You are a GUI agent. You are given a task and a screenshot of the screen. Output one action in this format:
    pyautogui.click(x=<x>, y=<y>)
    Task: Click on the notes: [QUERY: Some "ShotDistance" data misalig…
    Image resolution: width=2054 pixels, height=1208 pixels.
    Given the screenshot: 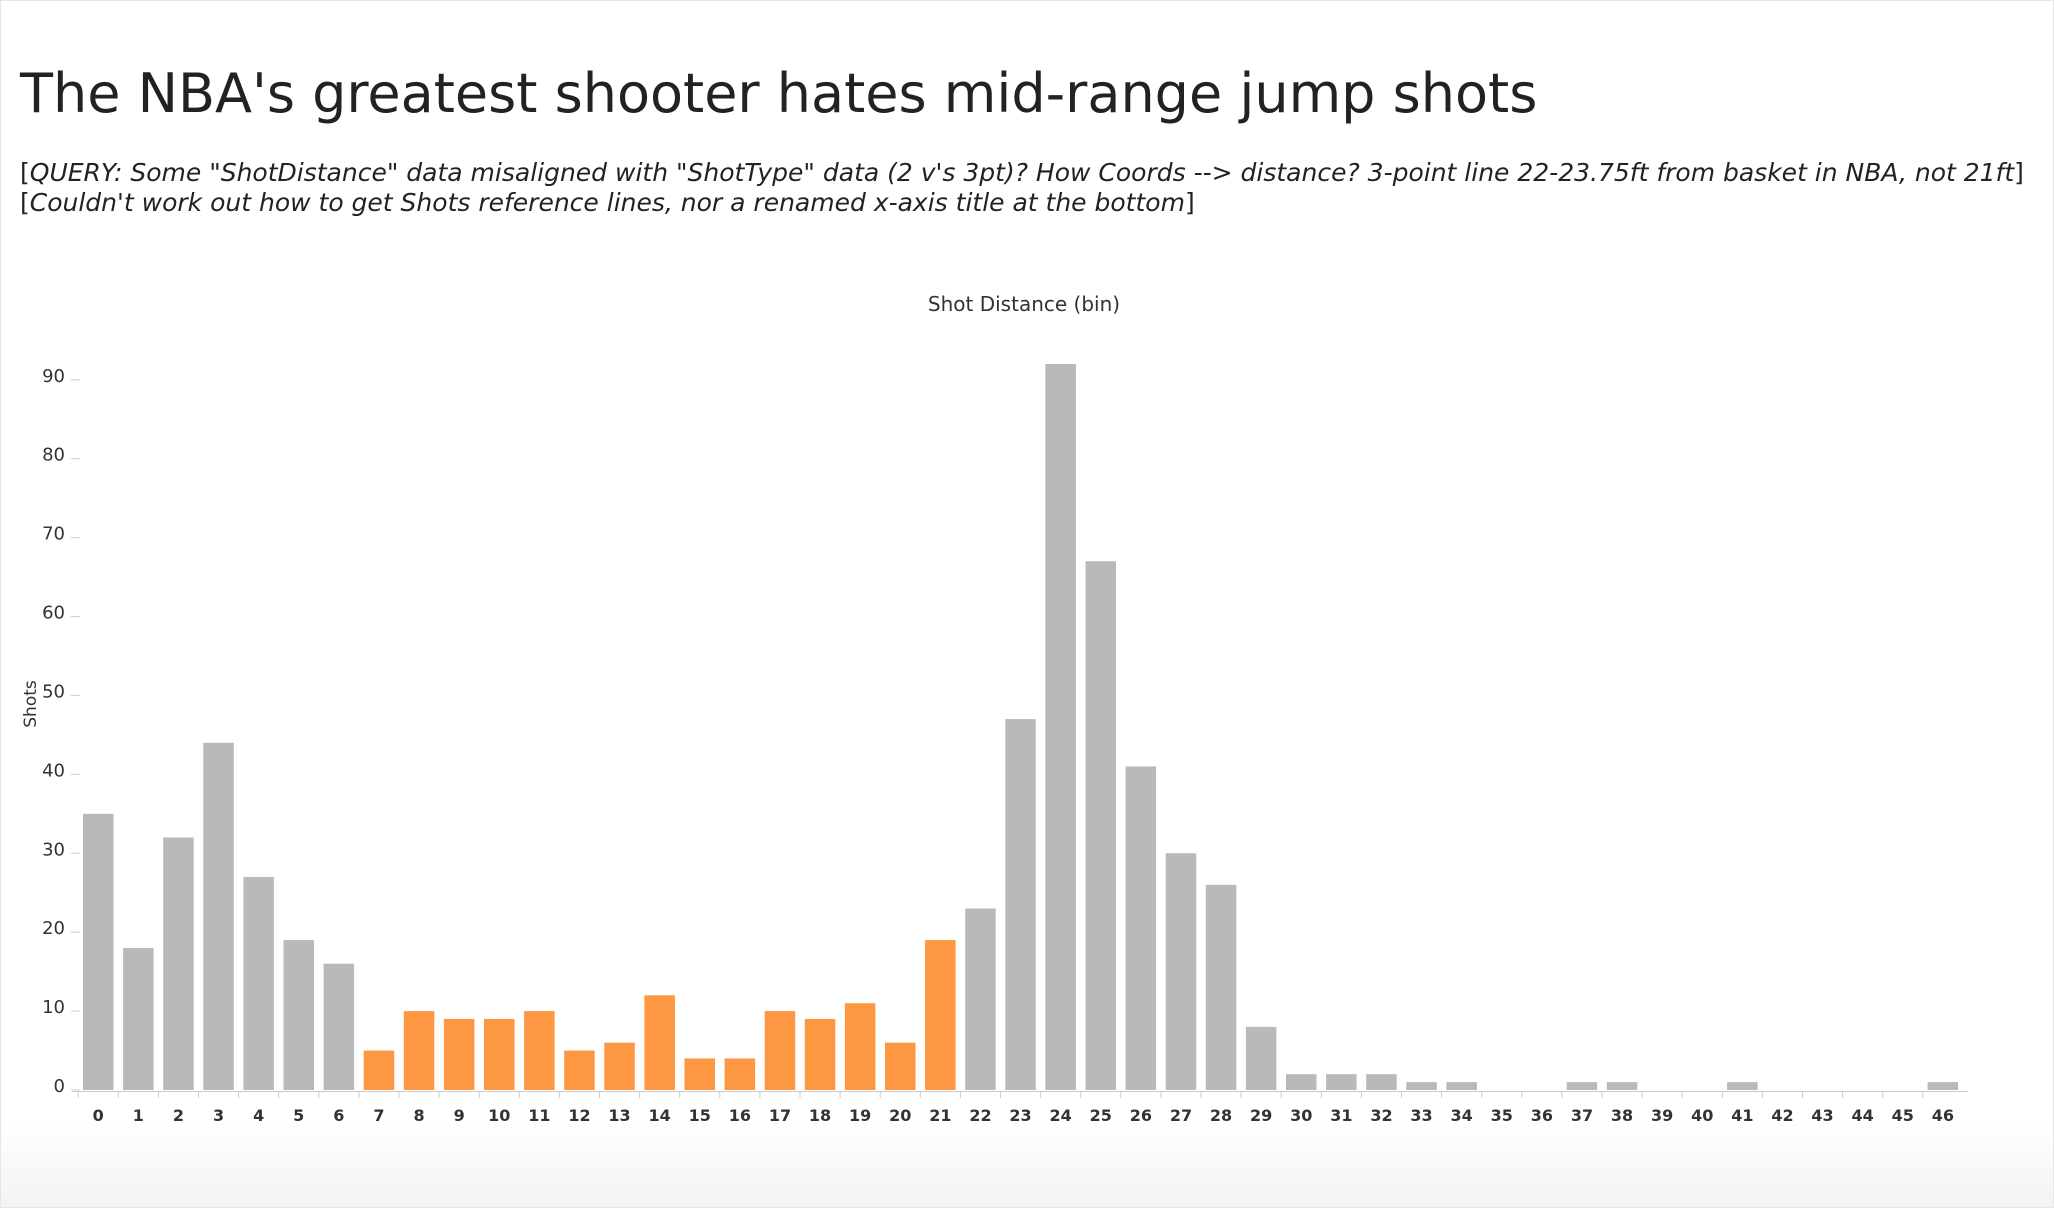 What is the action you would take?
    pyautogui.click(x=1022, y=188)
    